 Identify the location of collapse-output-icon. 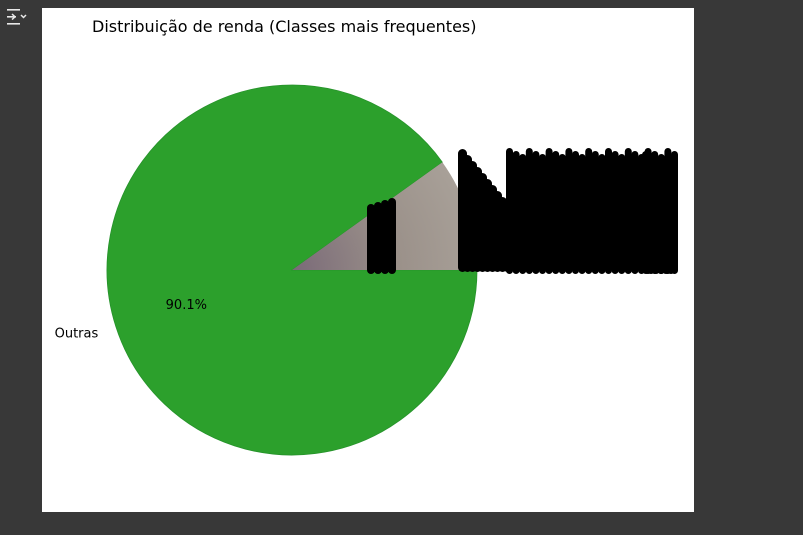
(16, 17).